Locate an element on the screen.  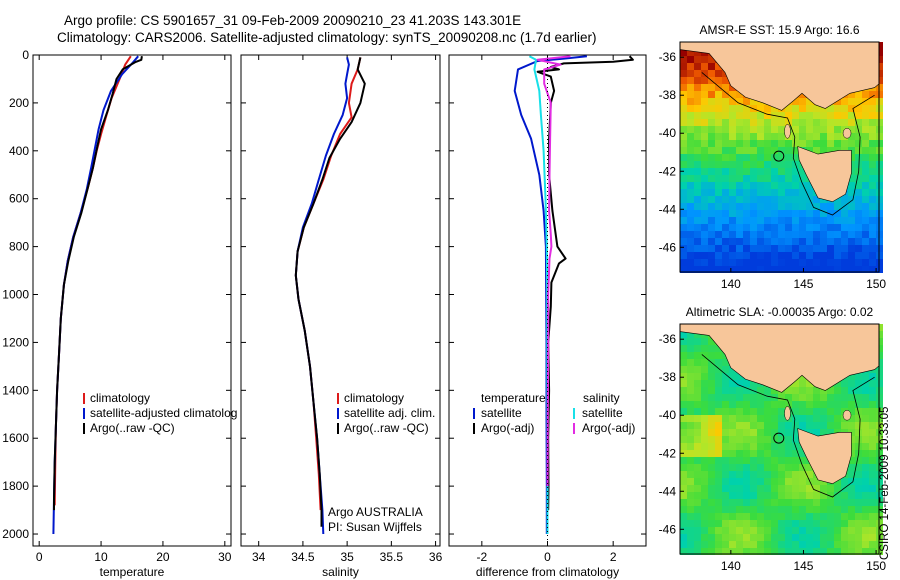
annotation-line1: Argo AUSTRALIA is located at coordinates (375, 512).